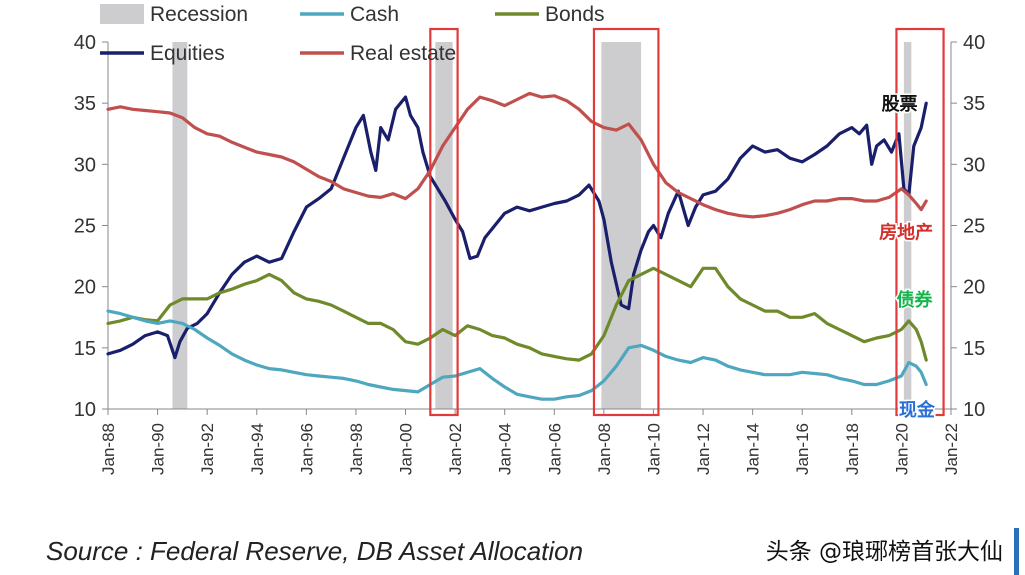 This screenshot has height=575, width=1025. Describe the element at coordinates (85, 349) in the screenshot. I see `y-tick-label-left: 15` at that location.